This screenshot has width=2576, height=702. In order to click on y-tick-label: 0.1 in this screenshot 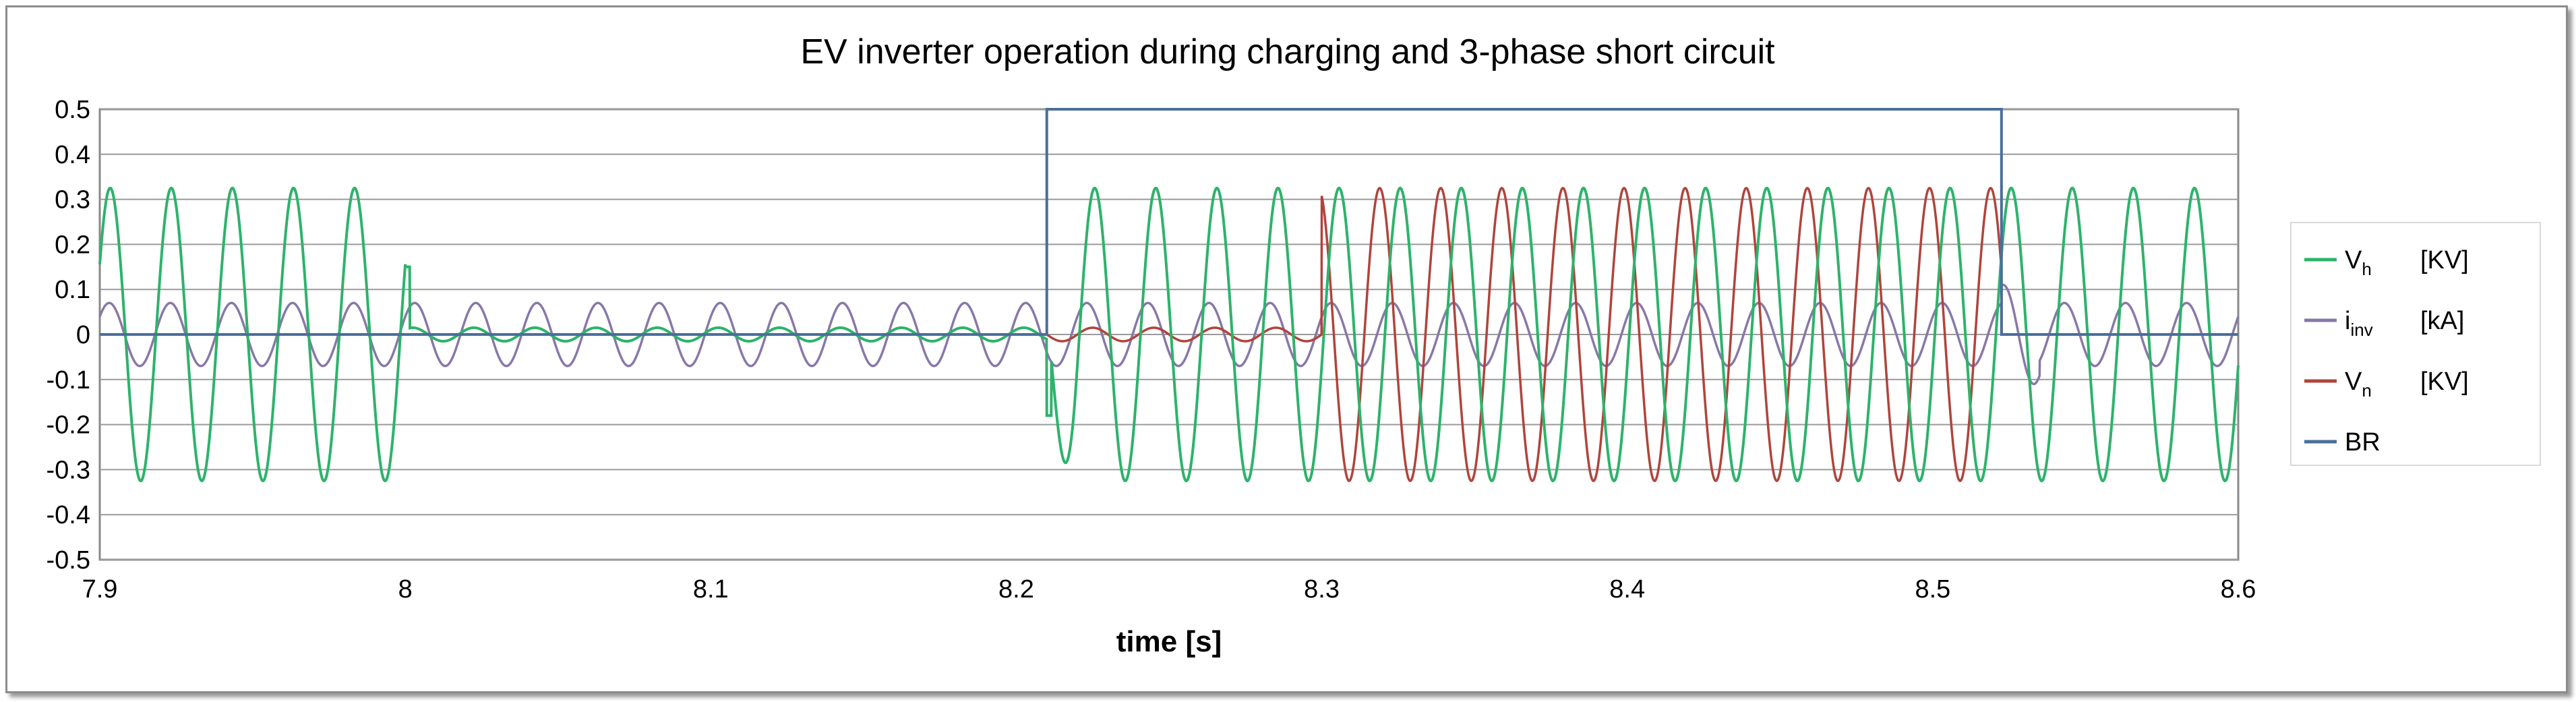, I will do `click(72, 290)`.